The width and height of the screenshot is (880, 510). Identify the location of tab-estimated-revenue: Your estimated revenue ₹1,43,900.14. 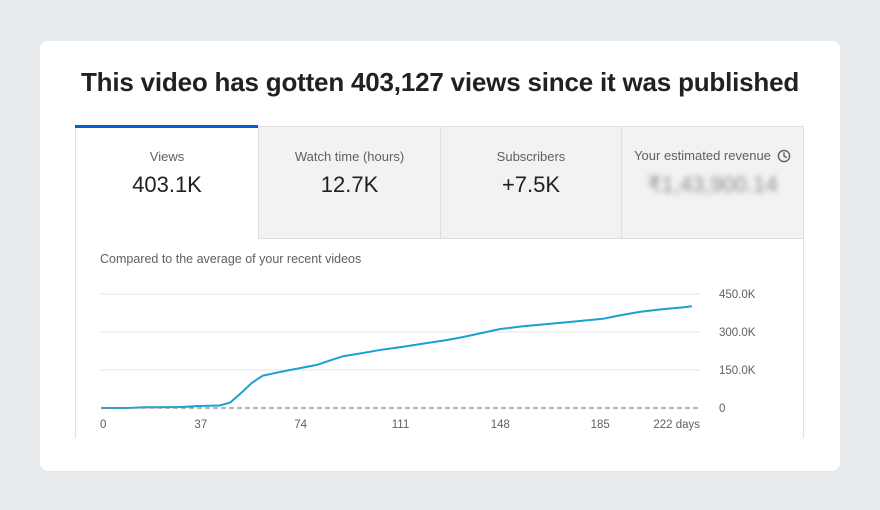
(712, 183).